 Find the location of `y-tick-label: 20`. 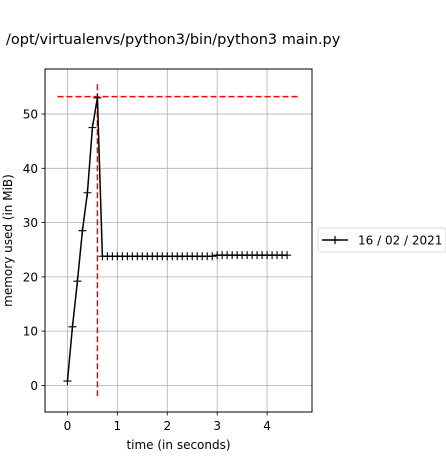

y-tick-label: 20 is located at coordinates (30, 277).